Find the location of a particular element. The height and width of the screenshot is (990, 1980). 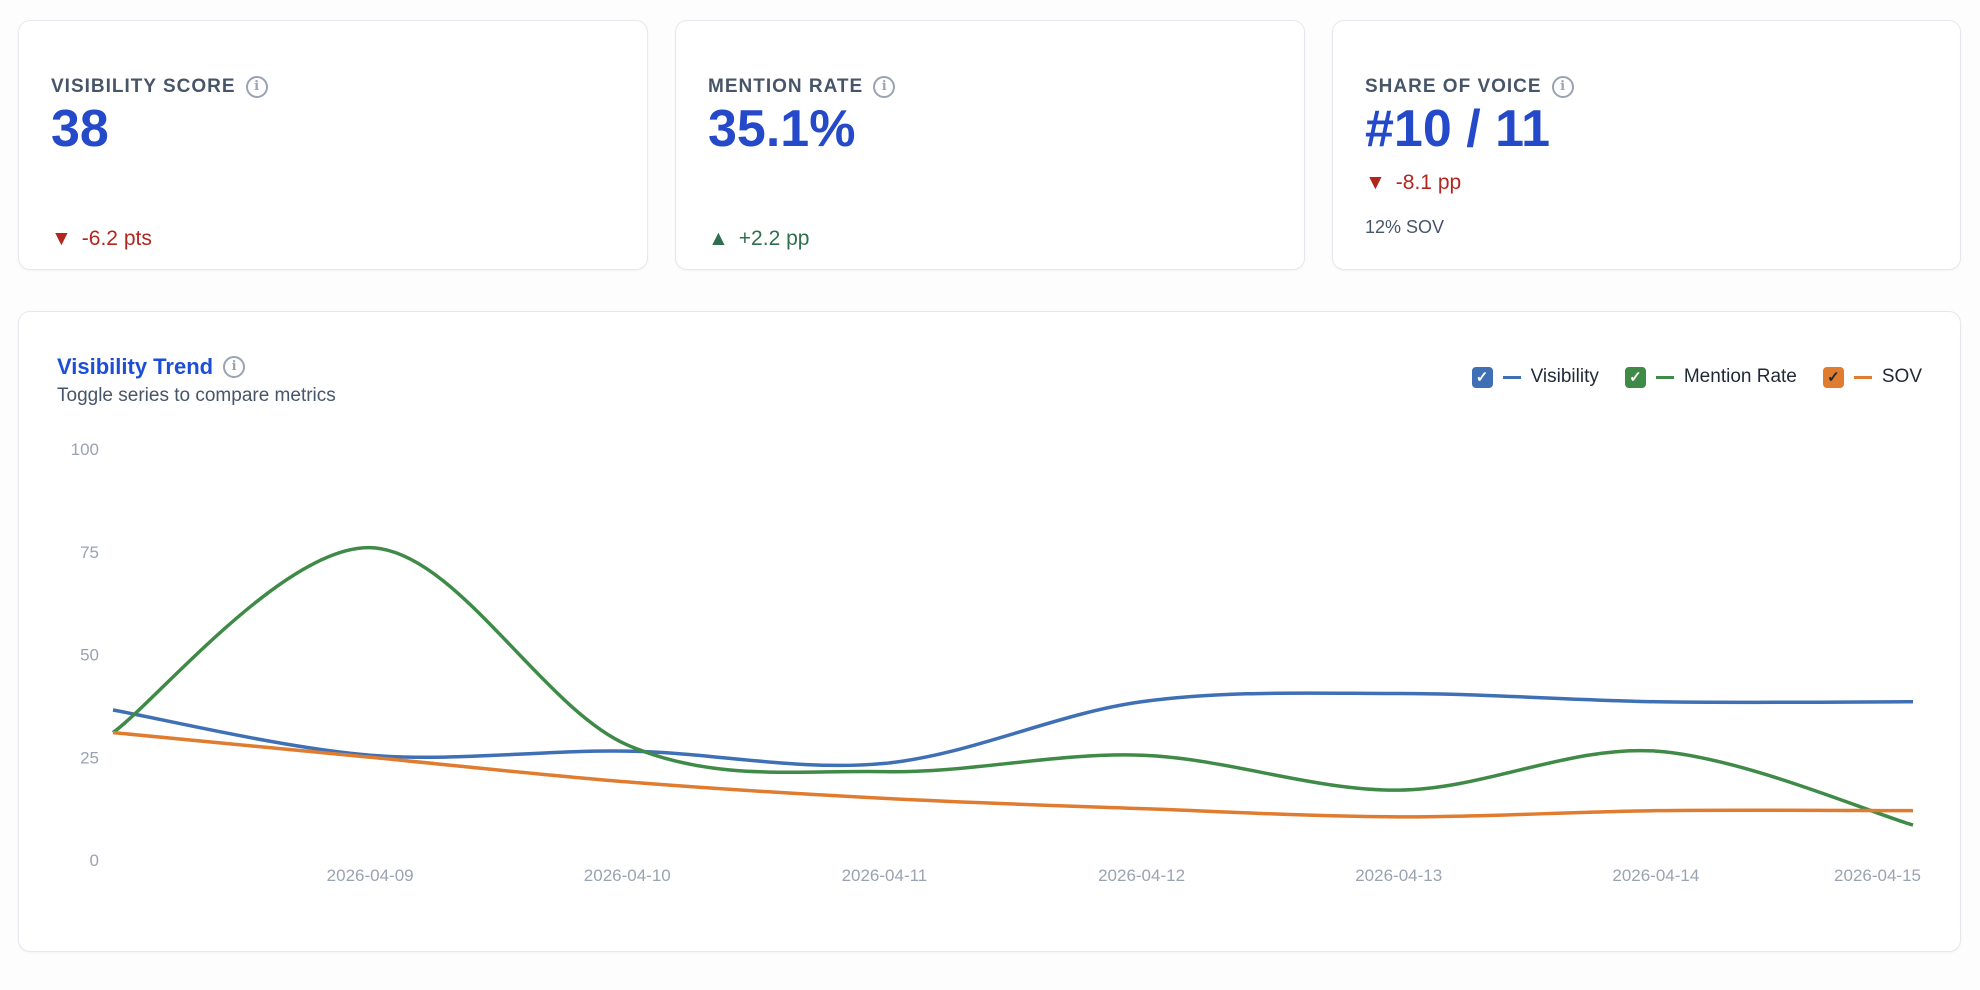

legend-label: SOV is located at coordinates (1901, 376).